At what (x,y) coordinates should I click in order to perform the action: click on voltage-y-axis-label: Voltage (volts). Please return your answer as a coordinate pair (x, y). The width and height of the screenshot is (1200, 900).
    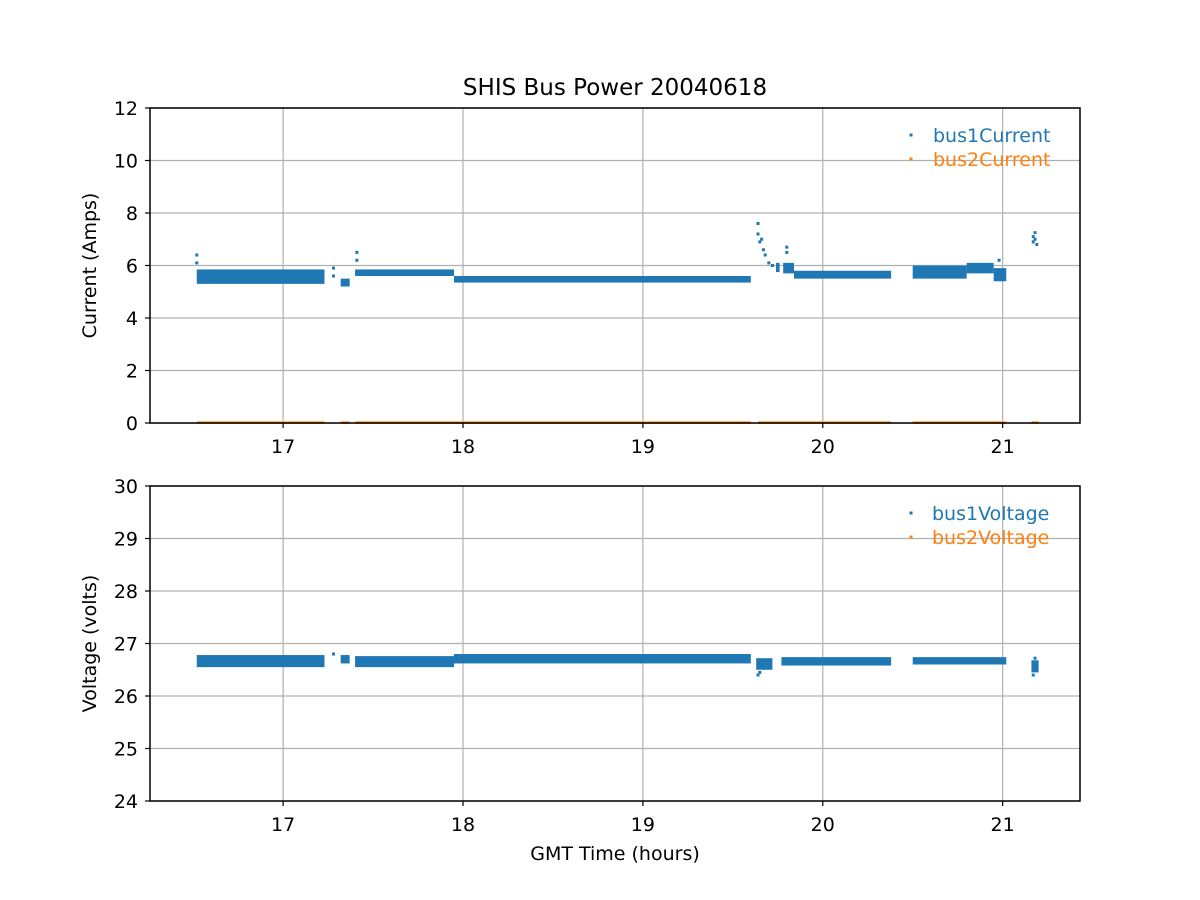
    Looking at the image, I should click on (90, 644).